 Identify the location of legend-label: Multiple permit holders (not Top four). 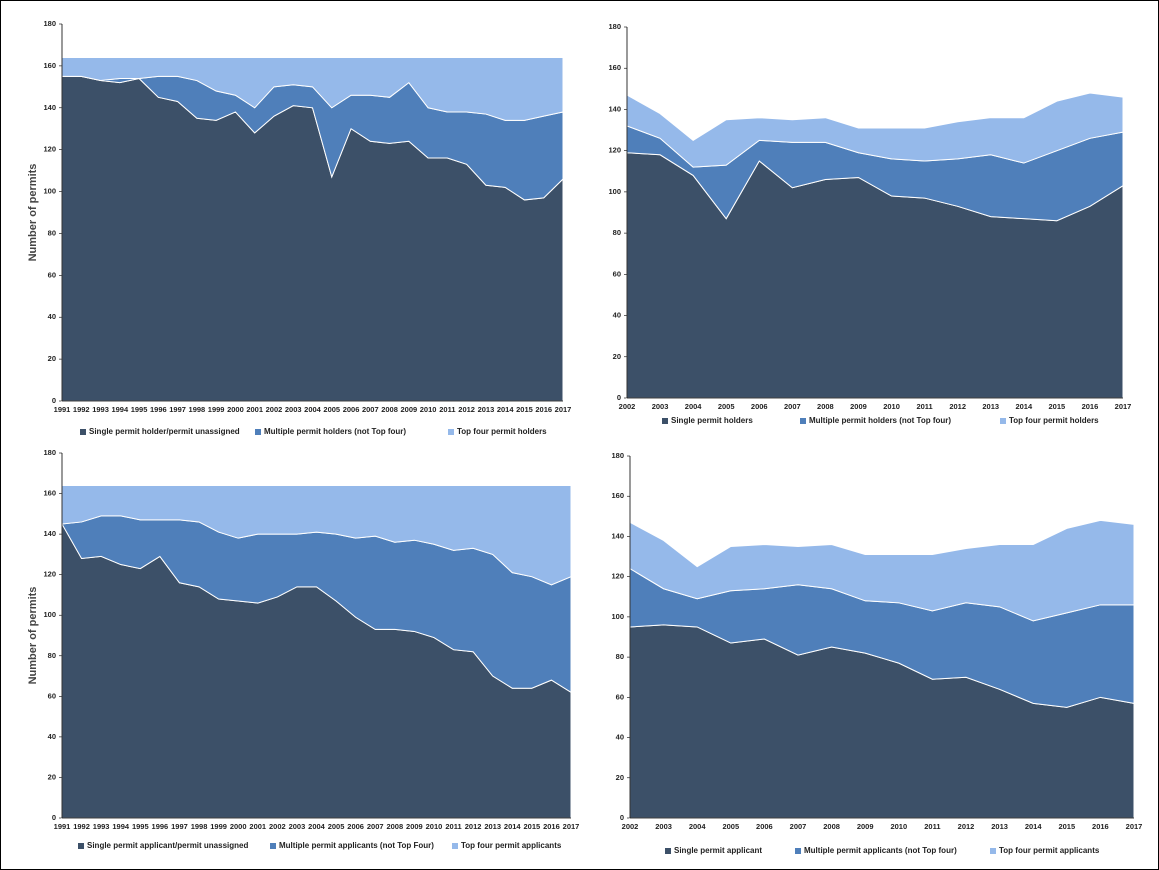
(335, 431).